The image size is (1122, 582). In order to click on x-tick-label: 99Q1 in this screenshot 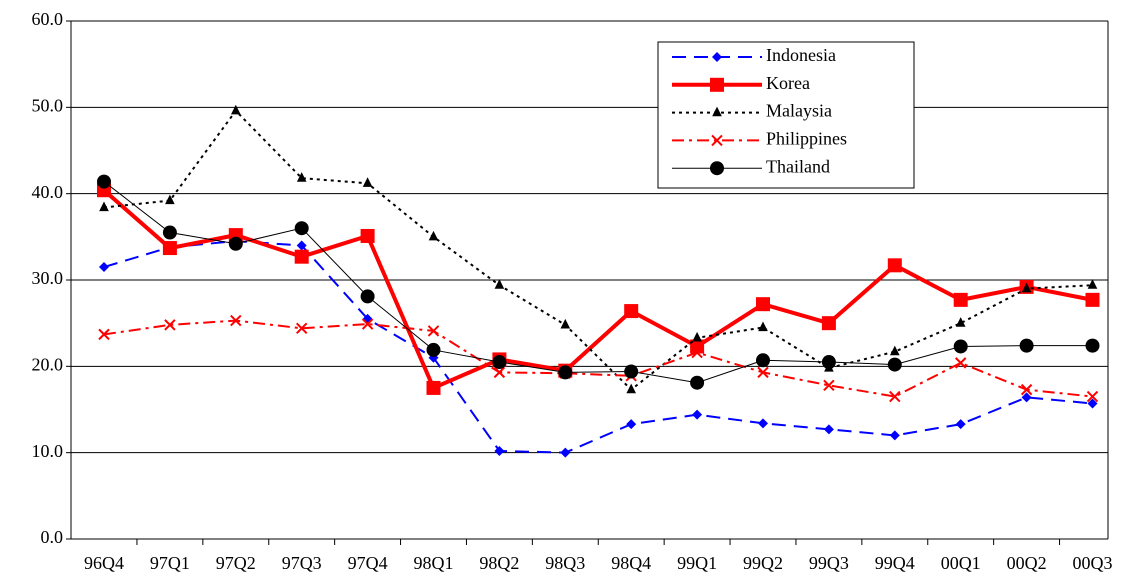, I will do `click(697, 563)`.